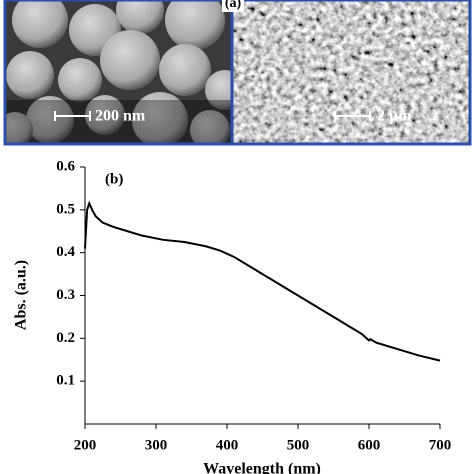 The width and height of the screenshot is (474, 474). Describe the element at coordinates (114, 179) in the screenshot. I see `panel-b-label: (b)` at that location.